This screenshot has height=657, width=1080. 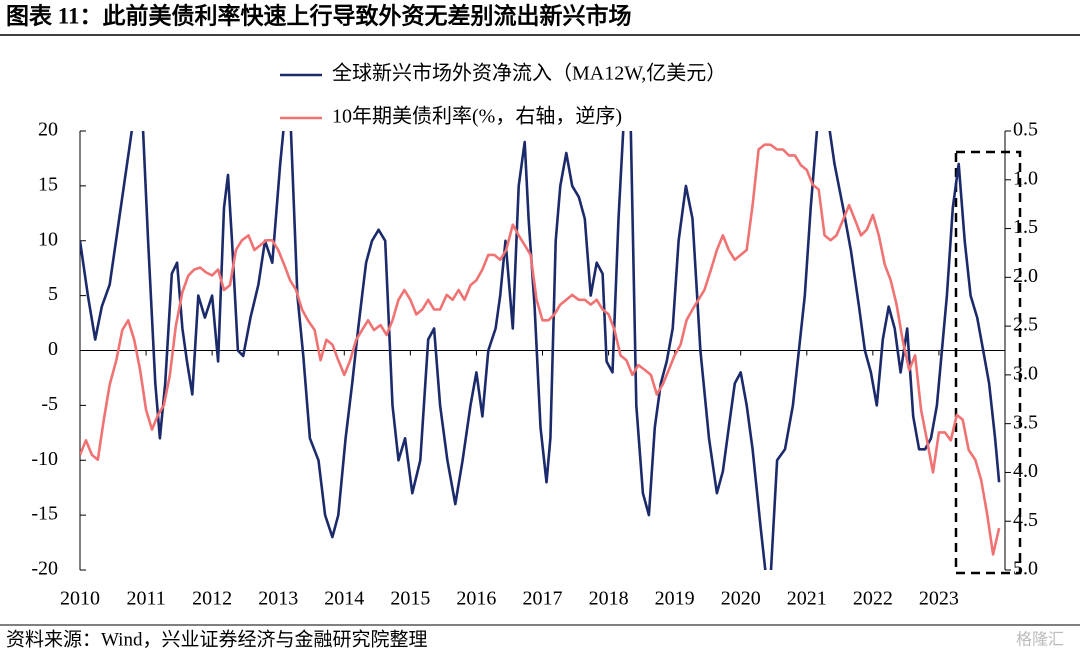 I want to click on legend-label: 全球新兴市场外资净流入（MA12W,亿美元）, so click(x=529, y=73).